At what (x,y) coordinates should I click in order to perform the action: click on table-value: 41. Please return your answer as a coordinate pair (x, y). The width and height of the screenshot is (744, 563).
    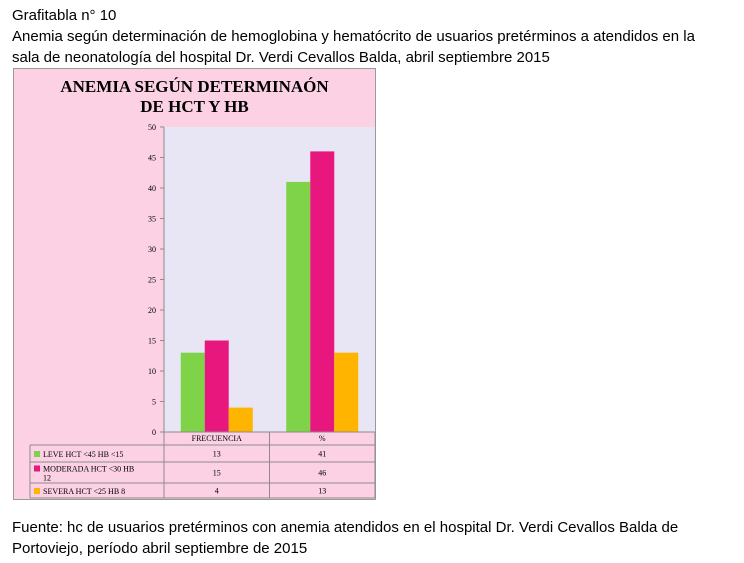
    Looking at the image, I should click on (322, 454).